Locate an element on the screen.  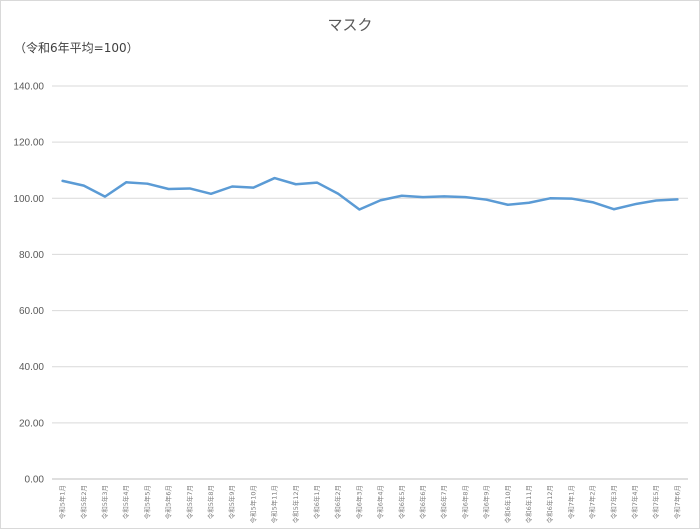
x-tick-label: 令和5年5月 is located at coordinates (146, 502).